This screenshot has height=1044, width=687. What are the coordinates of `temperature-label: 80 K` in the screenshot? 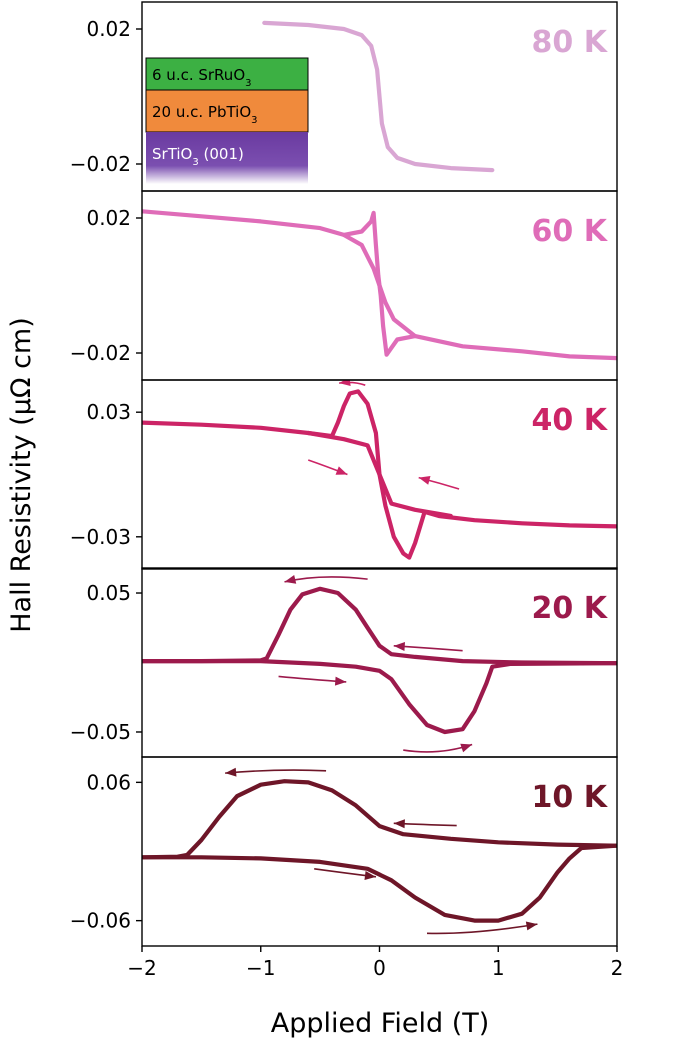 It's located at (570, 42).